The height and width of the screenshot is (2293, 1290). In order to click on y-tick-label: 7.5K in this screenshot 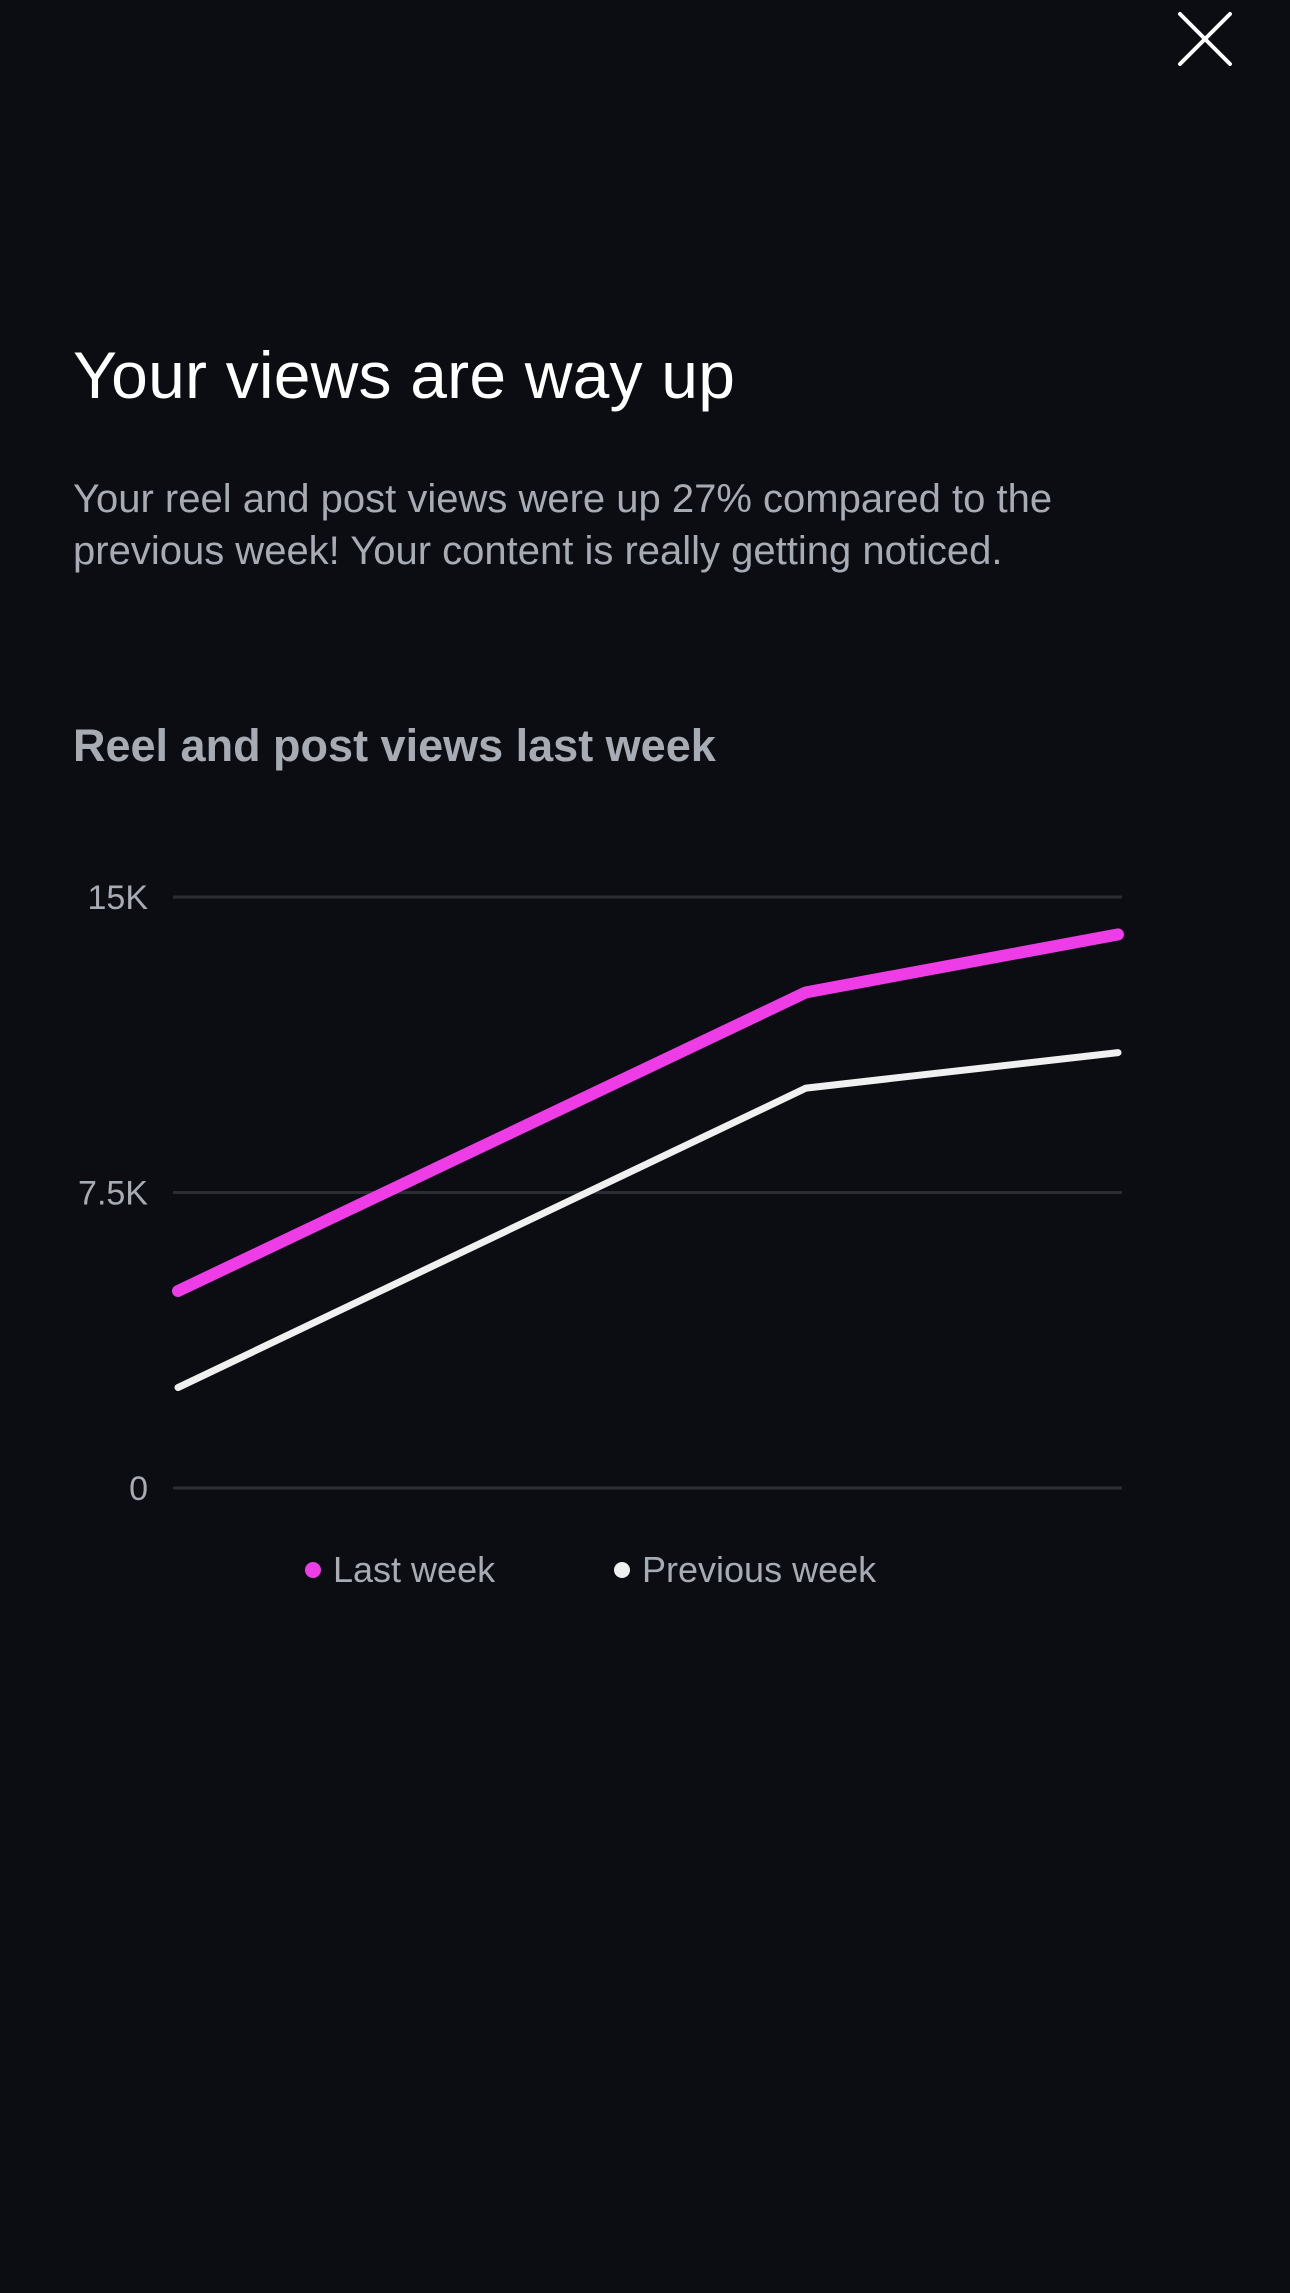, I will do `click(113, 1194)`.